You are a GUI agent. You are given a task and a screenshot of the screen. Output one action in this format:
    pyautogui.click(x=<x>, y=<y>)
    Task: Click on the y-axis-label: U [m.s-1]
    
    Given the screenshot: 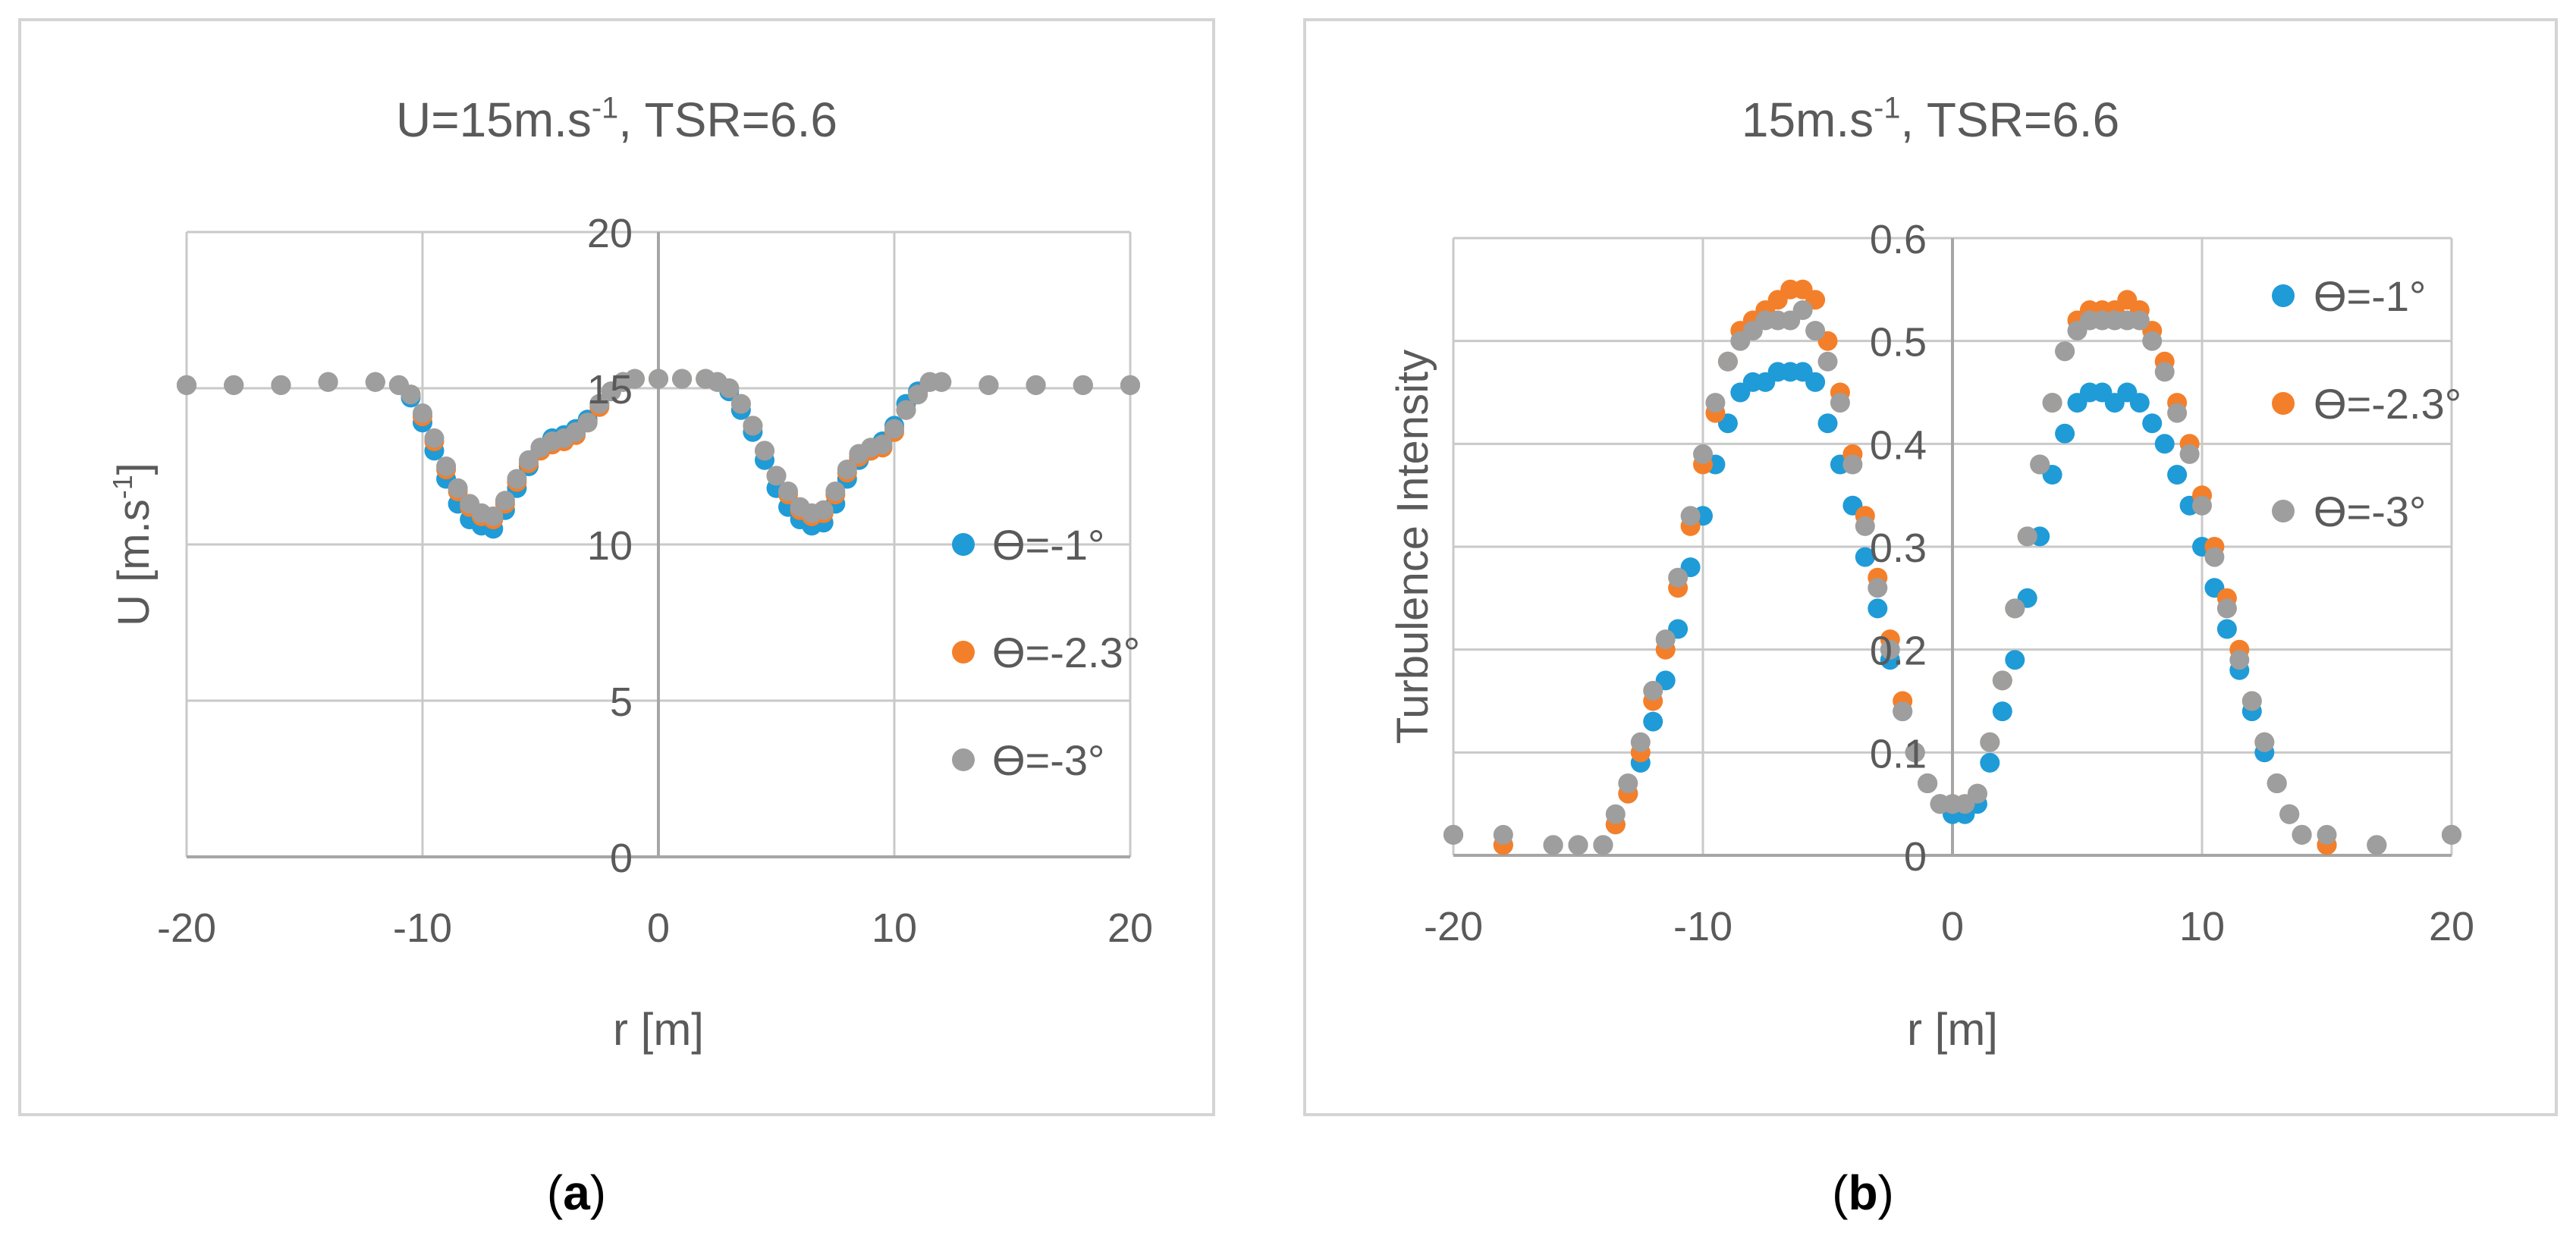 What is the action you would take?
    pyautogui.click(x=133, y=544)
    